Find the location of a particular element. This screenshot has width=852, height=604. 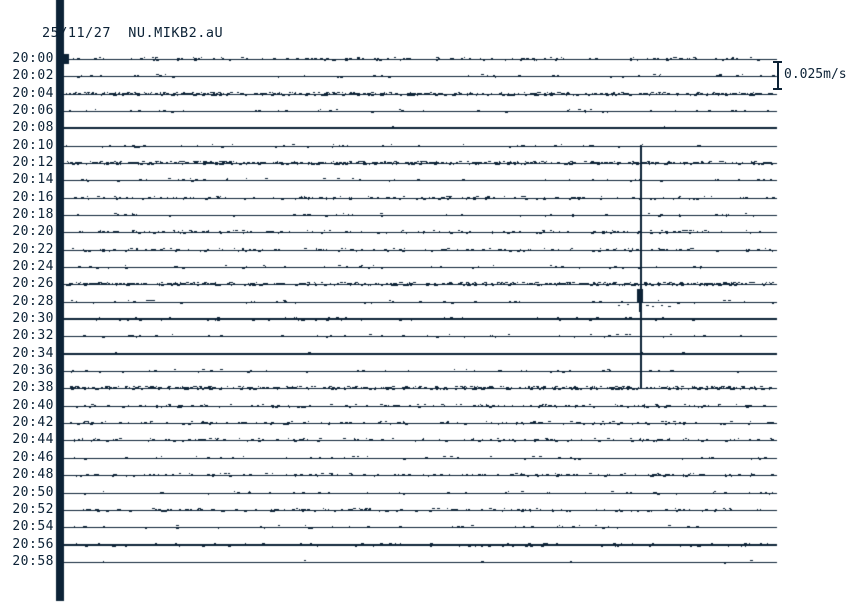

amplitude-scale-label: 0.025m/s is located at coordinates (815, 74).